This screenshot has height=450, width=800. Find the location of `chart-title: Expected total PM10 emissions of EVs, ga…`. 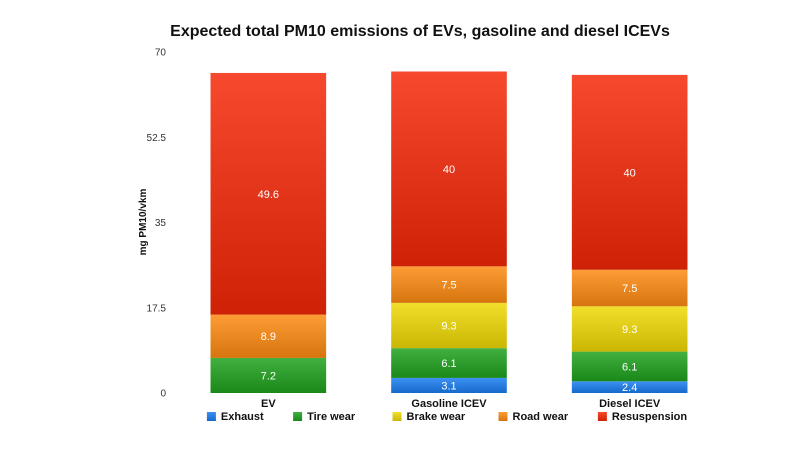

chart-title: Expected total PM10 emissions of EVs, ga… is located at coordinates (420, 31).